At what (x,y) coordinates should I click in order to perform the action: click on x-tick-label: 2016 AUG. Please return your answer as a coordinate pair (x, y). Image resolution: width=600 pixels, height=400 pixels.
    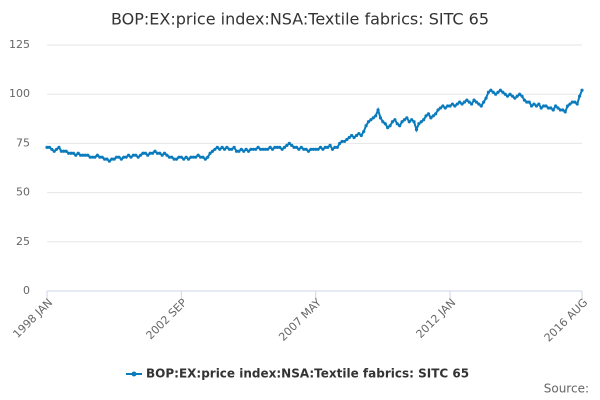
    Looking at the image, I should click on (566, 320).